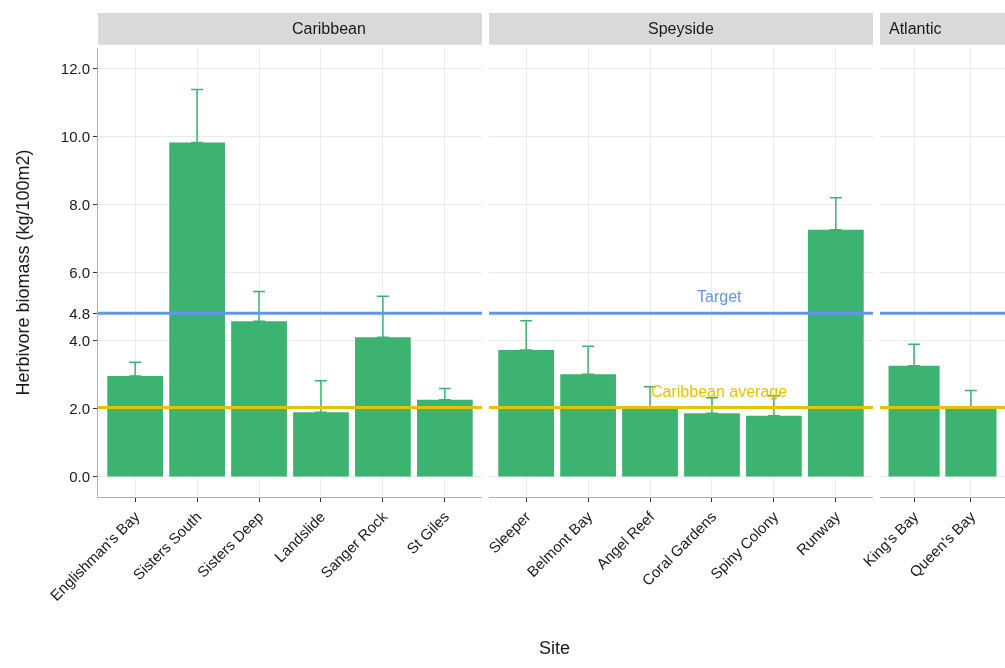 Image resolution: width=1005 pixels, height=668 pixels. I want to click on y-tick-label: 0.0, so click(79, 476).